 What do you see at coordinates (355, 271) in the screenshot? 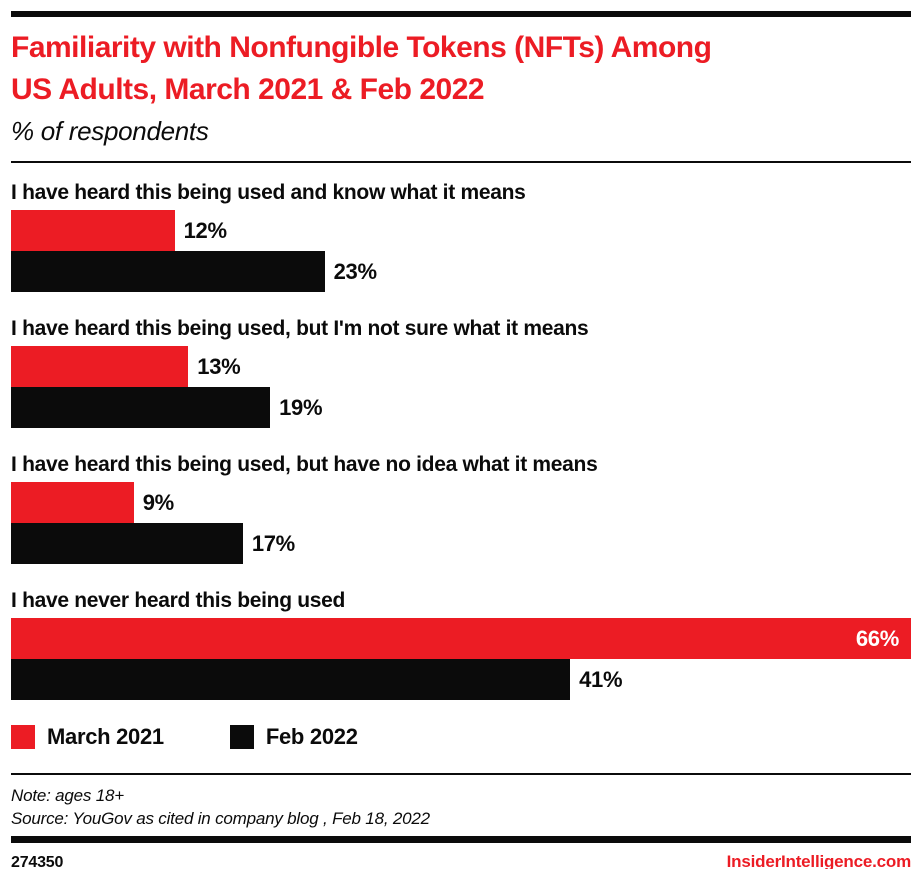
I see `value-label: 23%` at bounding box center [355, 271].